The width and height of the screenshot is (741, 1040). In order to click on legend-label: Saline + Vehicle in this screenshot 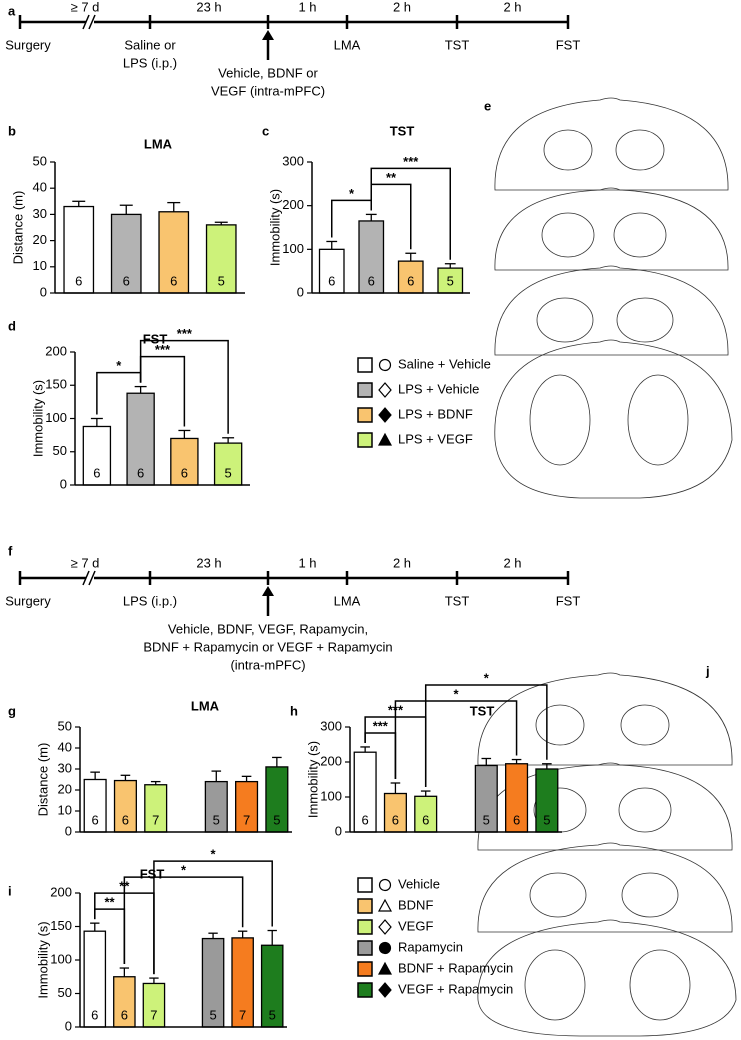, I will do `click(444, 363)`.